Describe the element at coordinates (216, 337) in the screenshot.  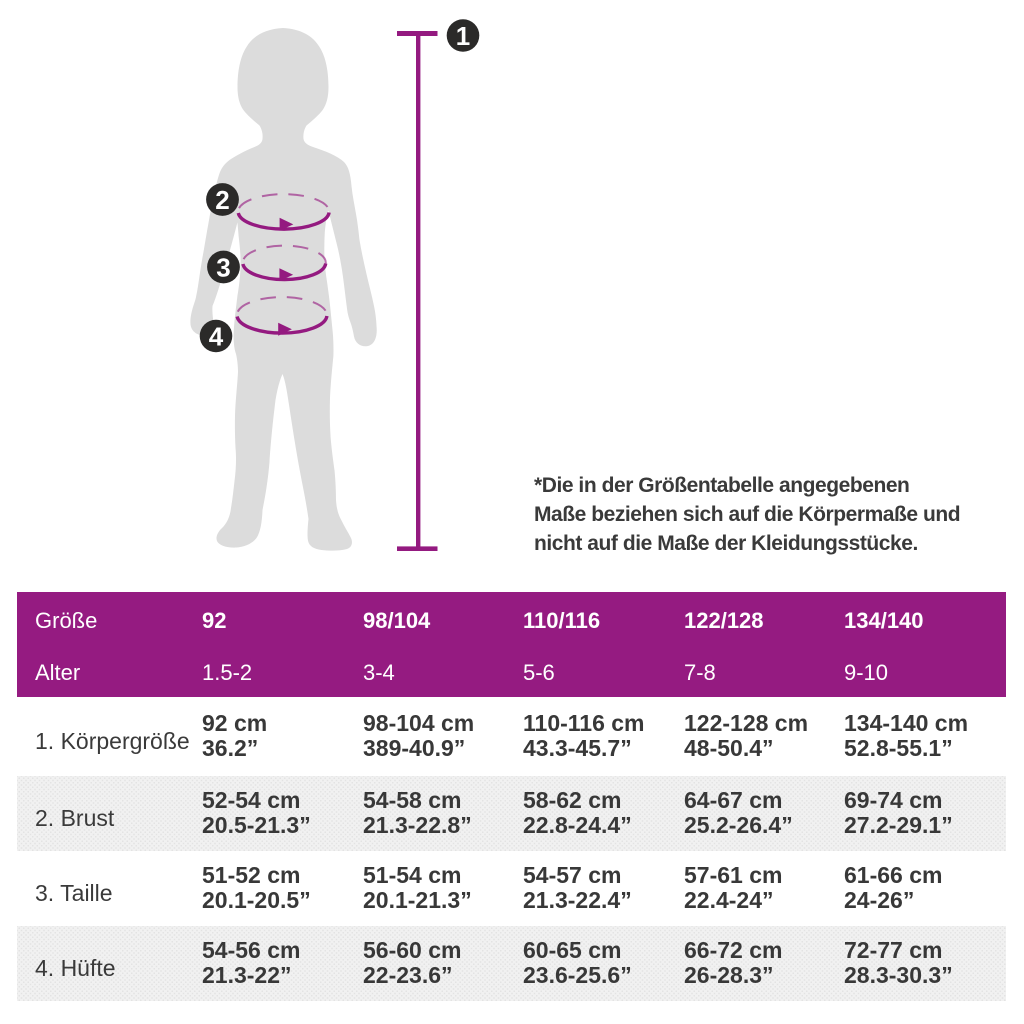
I see `svg-text: 4` at that location.